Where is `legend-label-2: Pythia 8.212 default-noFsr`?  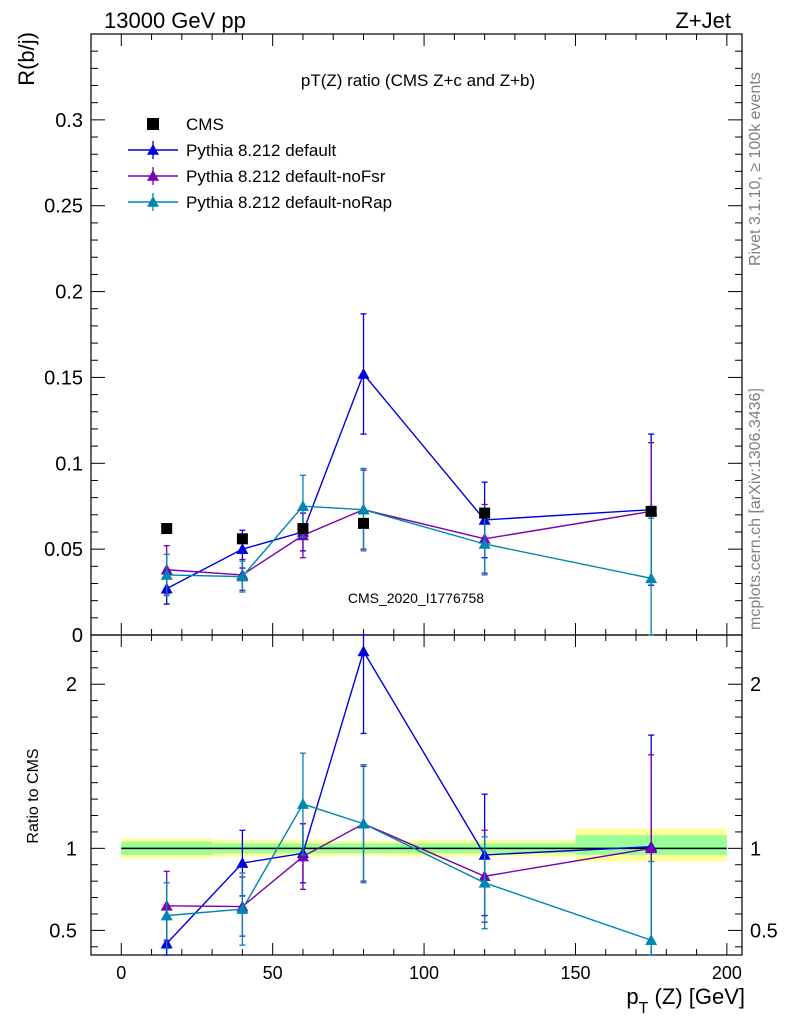 legend-label-2: Pythia 8.212 default-noFsr is located at coordinates (286, 176).